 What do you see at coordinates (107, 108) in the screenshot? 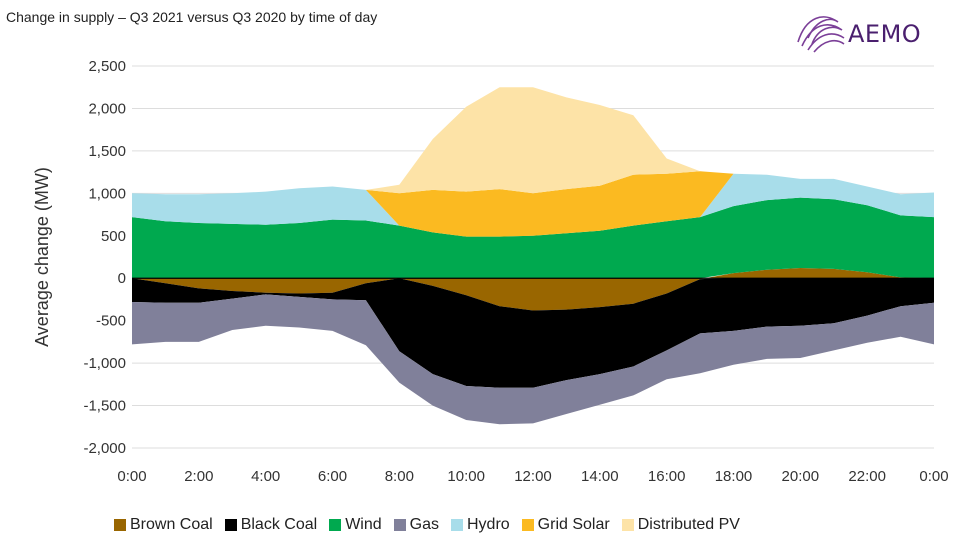
I see `y-tick-label: 2,000` at bounding box center [107, 108].